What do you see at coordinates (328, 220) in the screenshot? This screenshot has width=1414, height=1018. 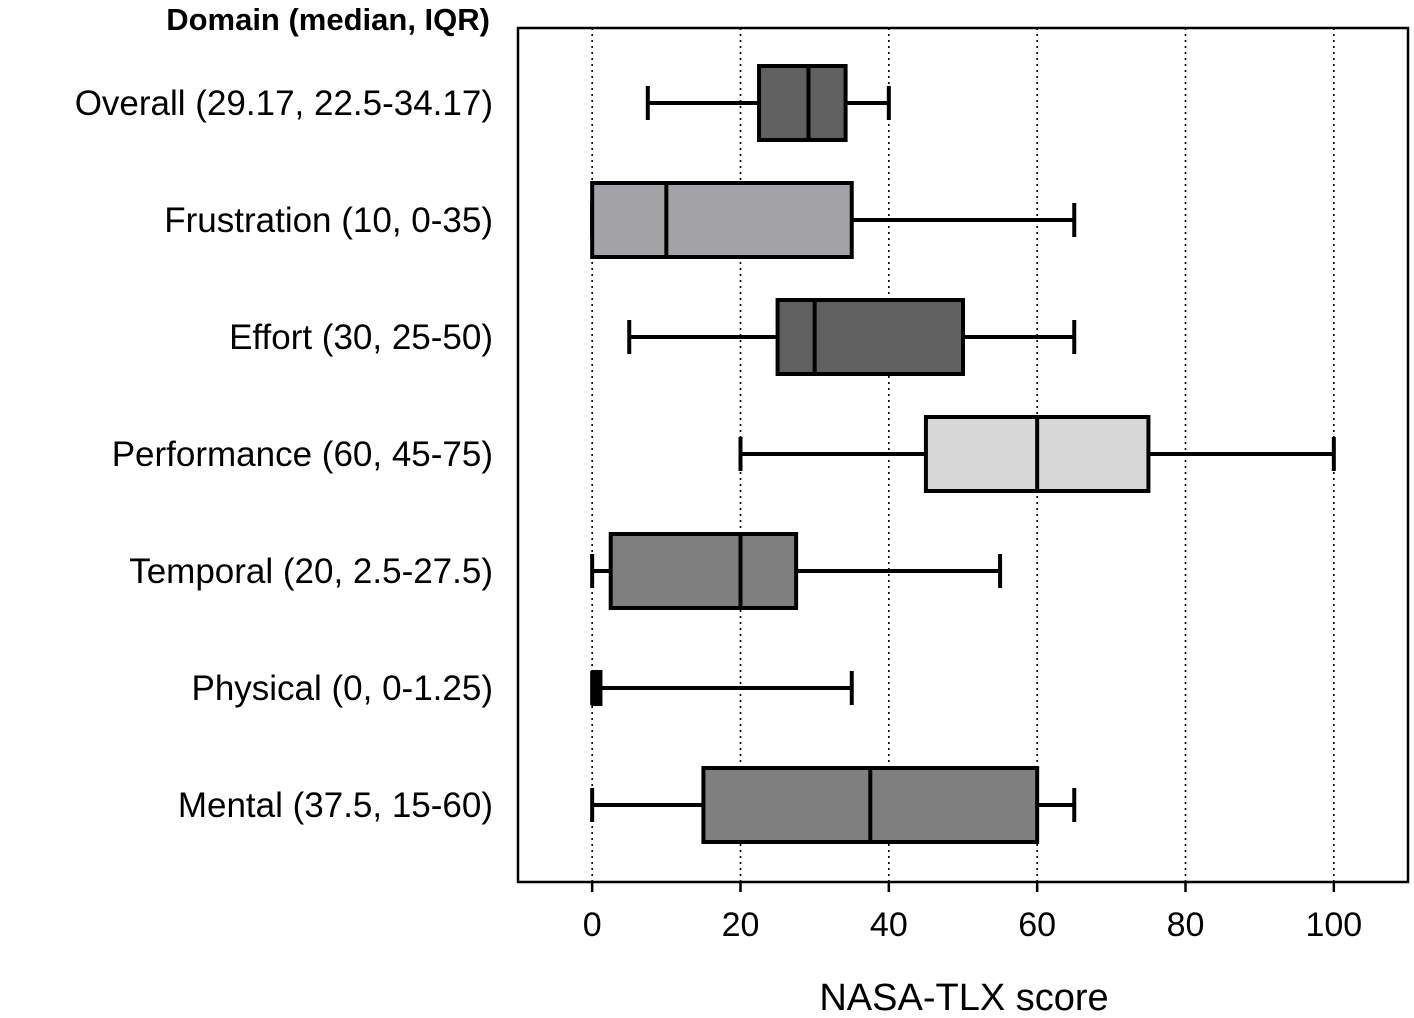 I see `row-label: Frustration (10, 0-35)` at bounding box center [328, 220].